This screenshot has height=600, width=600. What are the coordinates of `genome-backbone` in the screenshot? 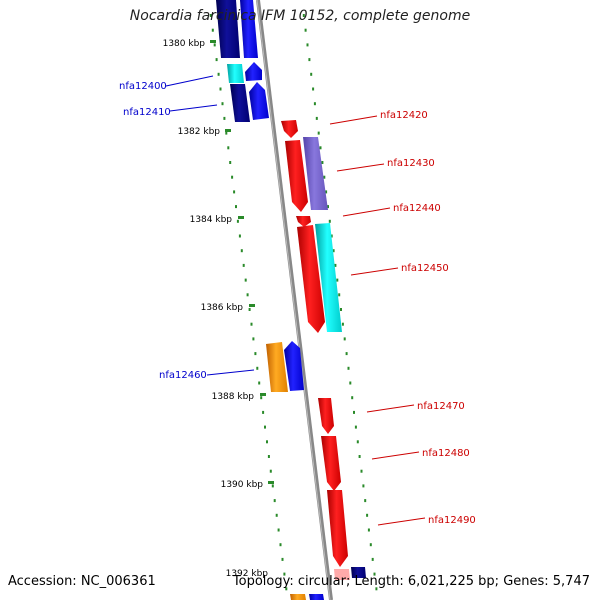 It's located at (294, 300).